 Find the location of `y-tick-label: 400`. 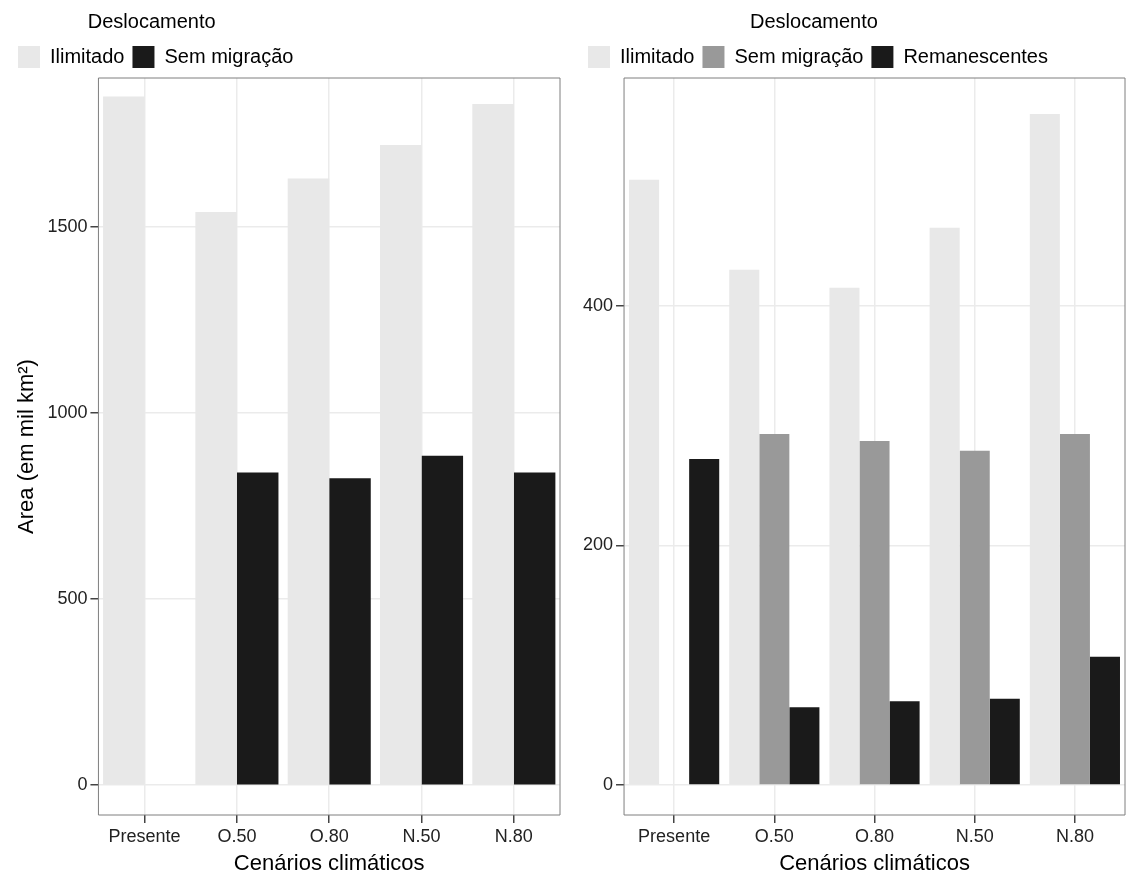

y-tick-label: 400 is located at coordinates (598, 304).